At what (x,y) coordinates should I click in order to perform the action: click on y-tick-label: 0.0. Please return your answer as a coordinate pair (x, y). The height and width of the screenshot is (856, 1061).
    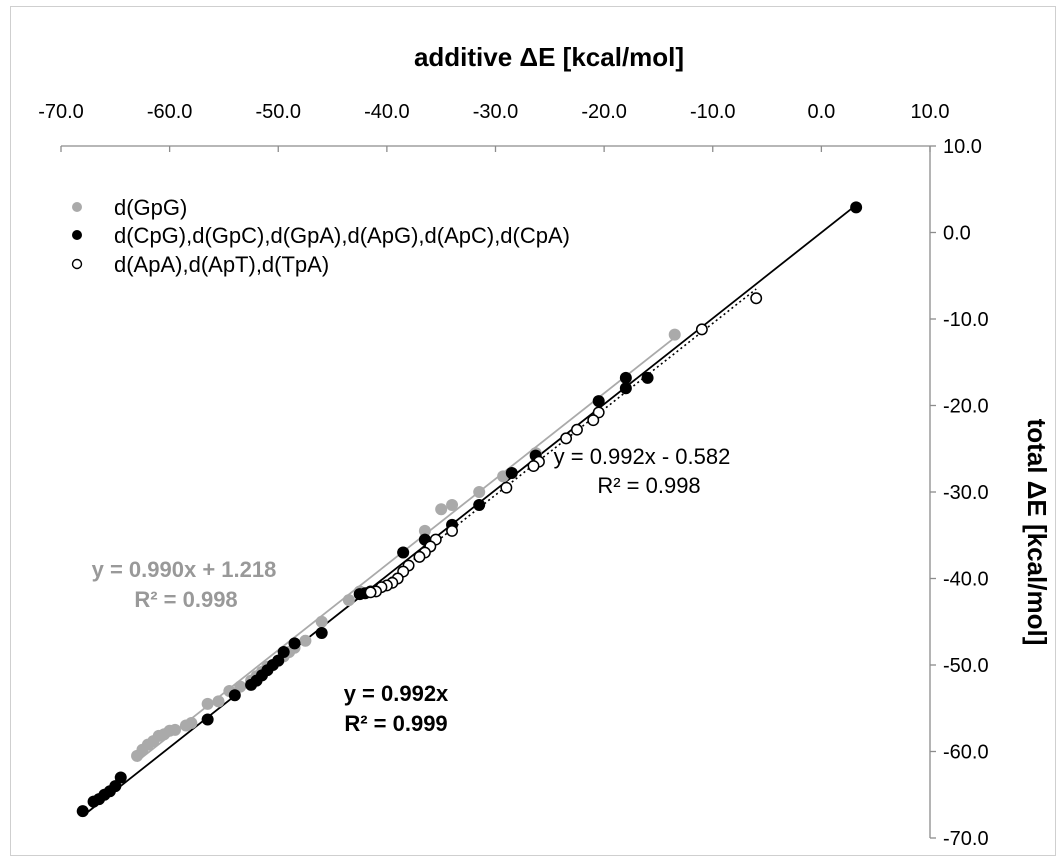
    Looking at the image, I should click on (957, 234).